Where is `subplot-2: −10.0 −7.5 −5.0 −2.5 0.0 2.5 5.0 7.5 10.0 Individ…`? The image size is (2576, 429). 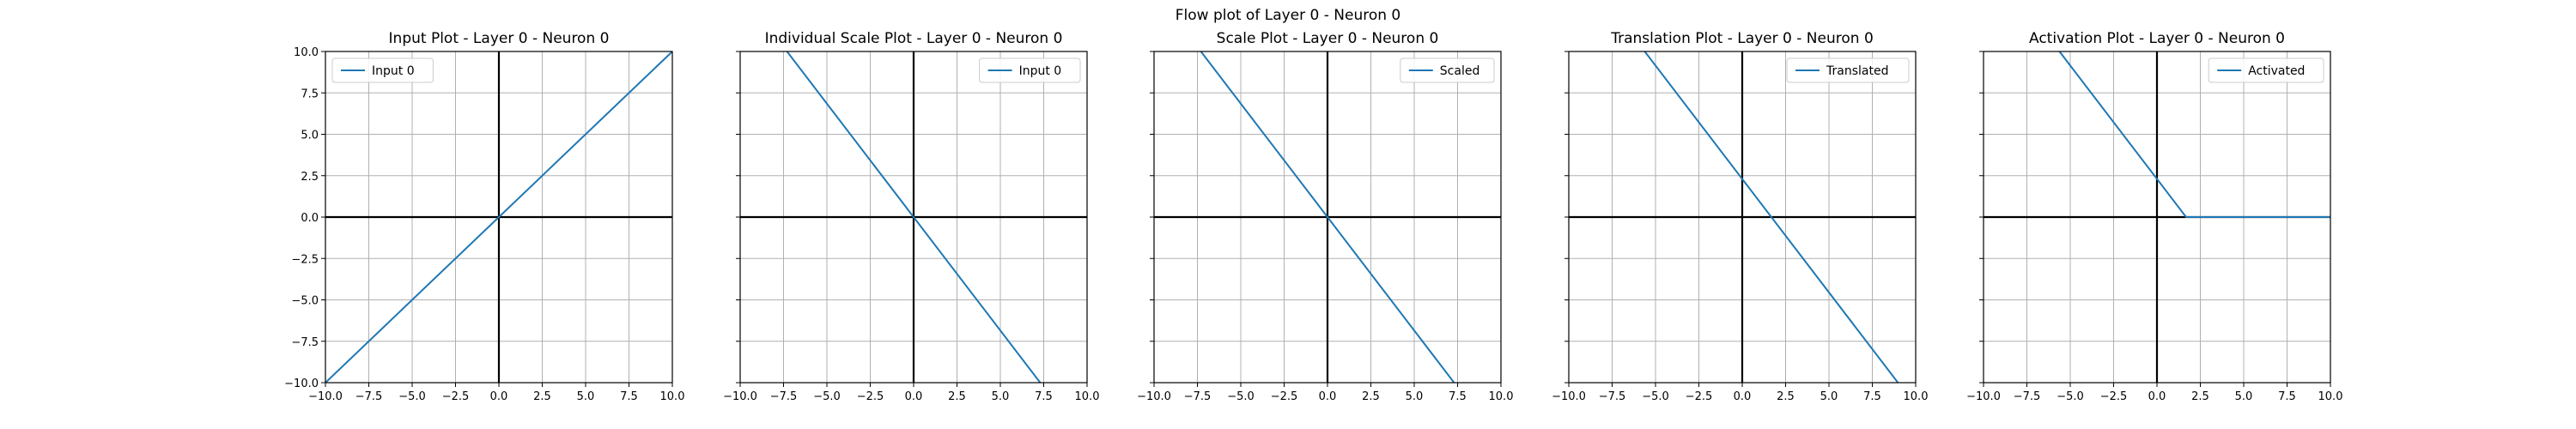 subplot-2: −10.0 −7.5 −5.0 −2.5 0.0 2.5 5.0 7.5 10.0 Individ… is located at coordinates (911, 216).